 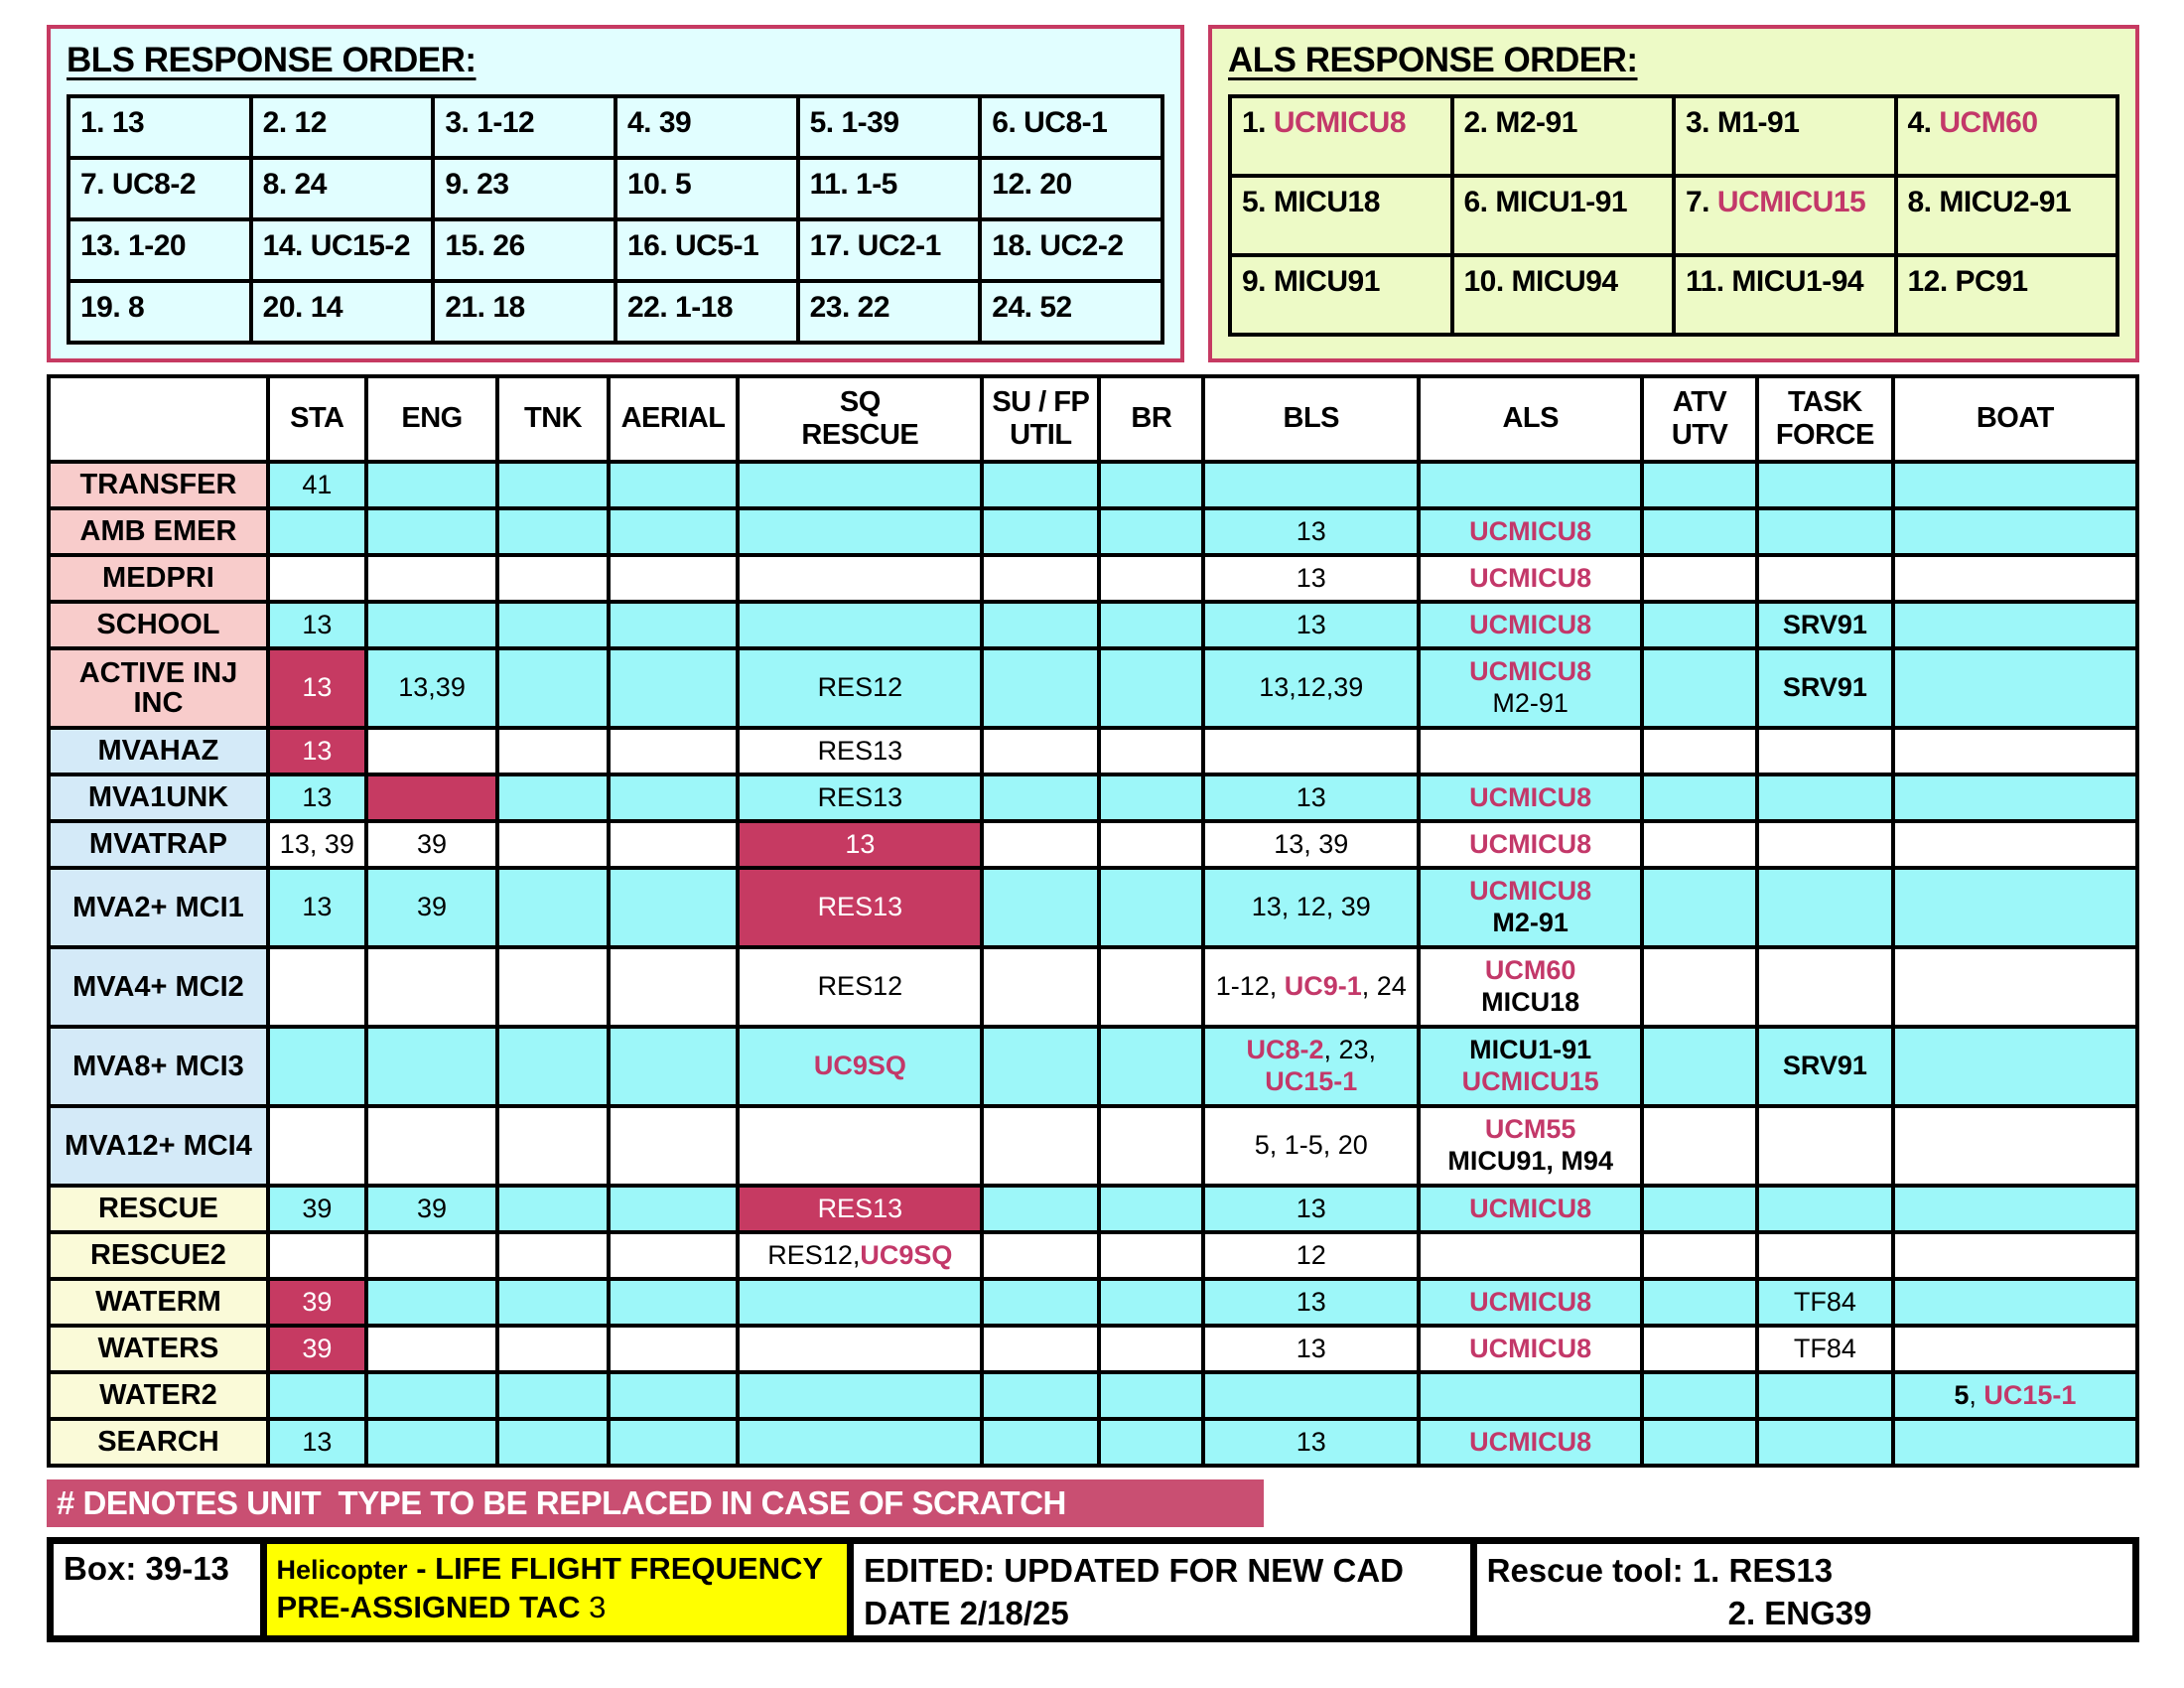 I want to click on row-label: TRANSFER, so click(x=158, y=485).